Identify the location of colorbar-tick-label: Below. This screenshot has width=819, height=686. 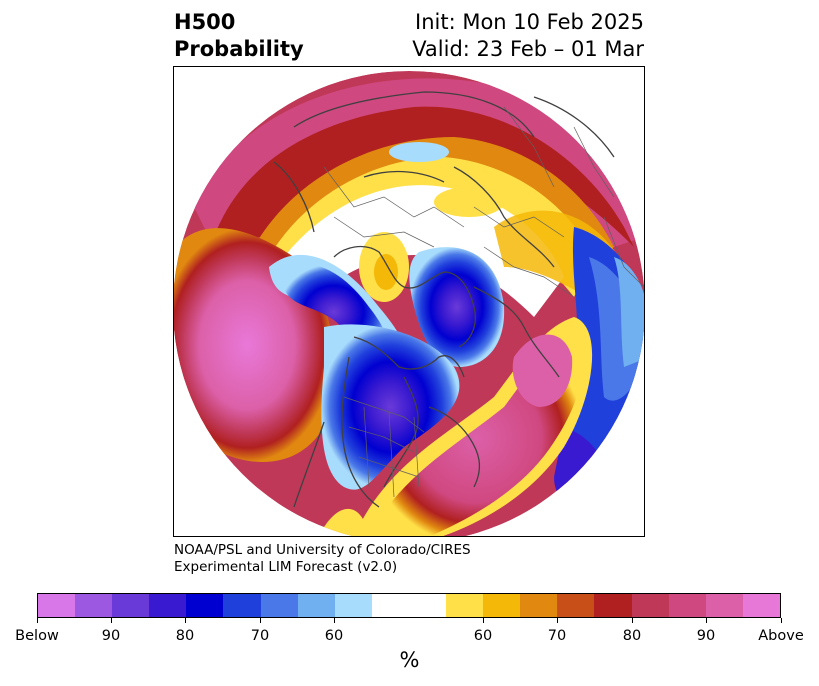
(37, 636).